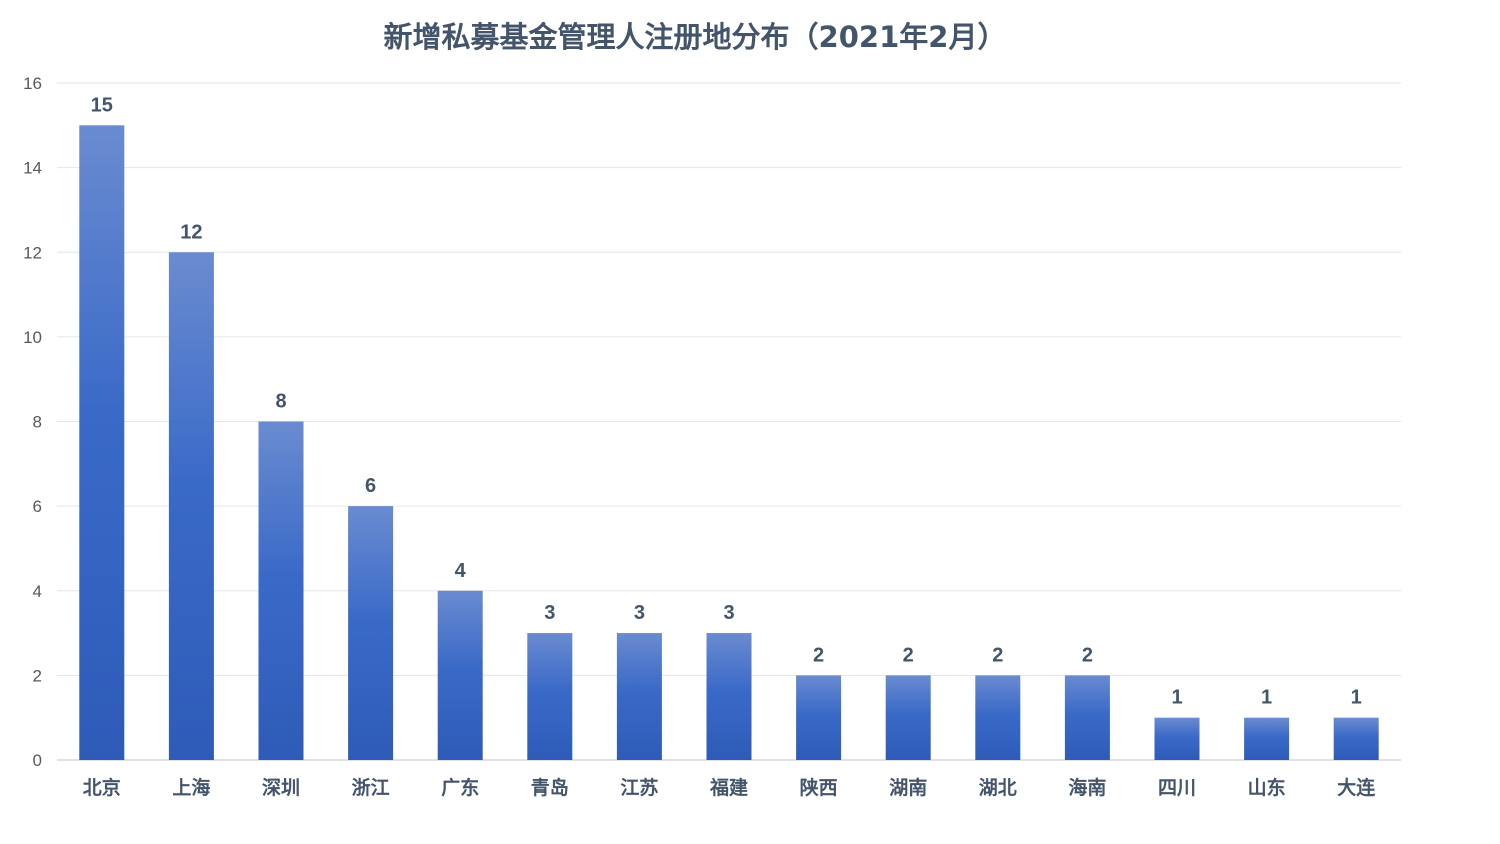  I want to click on y-tick-label: 14, so click(32, 168).